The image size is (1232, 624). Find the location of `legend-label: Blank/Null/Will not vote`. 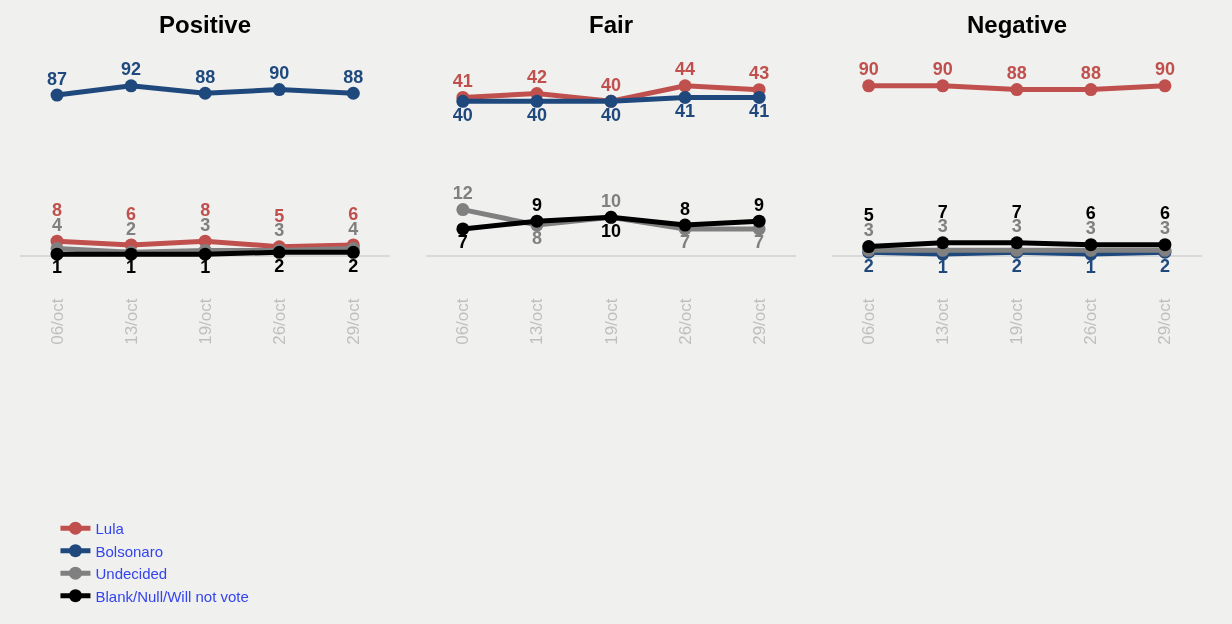

legend-label: Blank/Null/Will not vote is located at coordinates (172, 596).